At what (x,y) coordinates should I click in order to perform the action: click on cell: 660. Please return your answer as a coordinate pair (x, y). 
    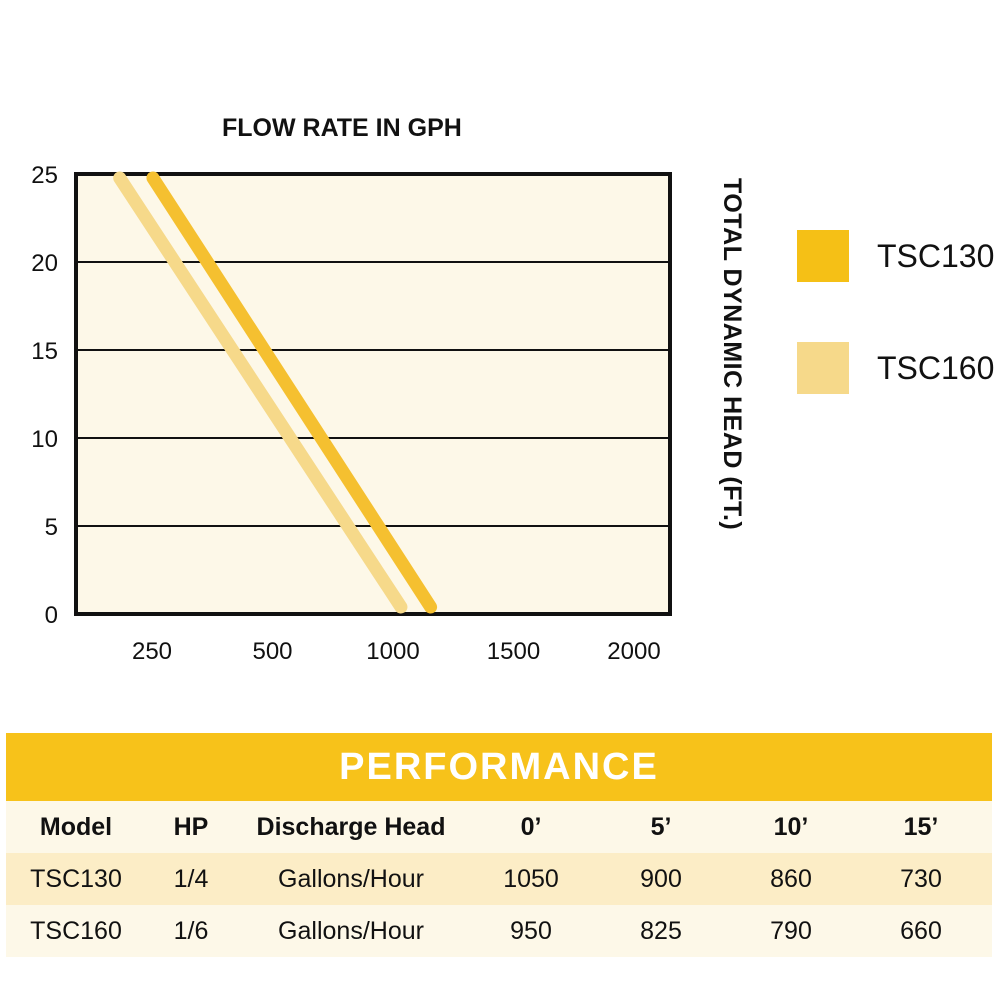
    Looking at the image, I should click on (921, 930).